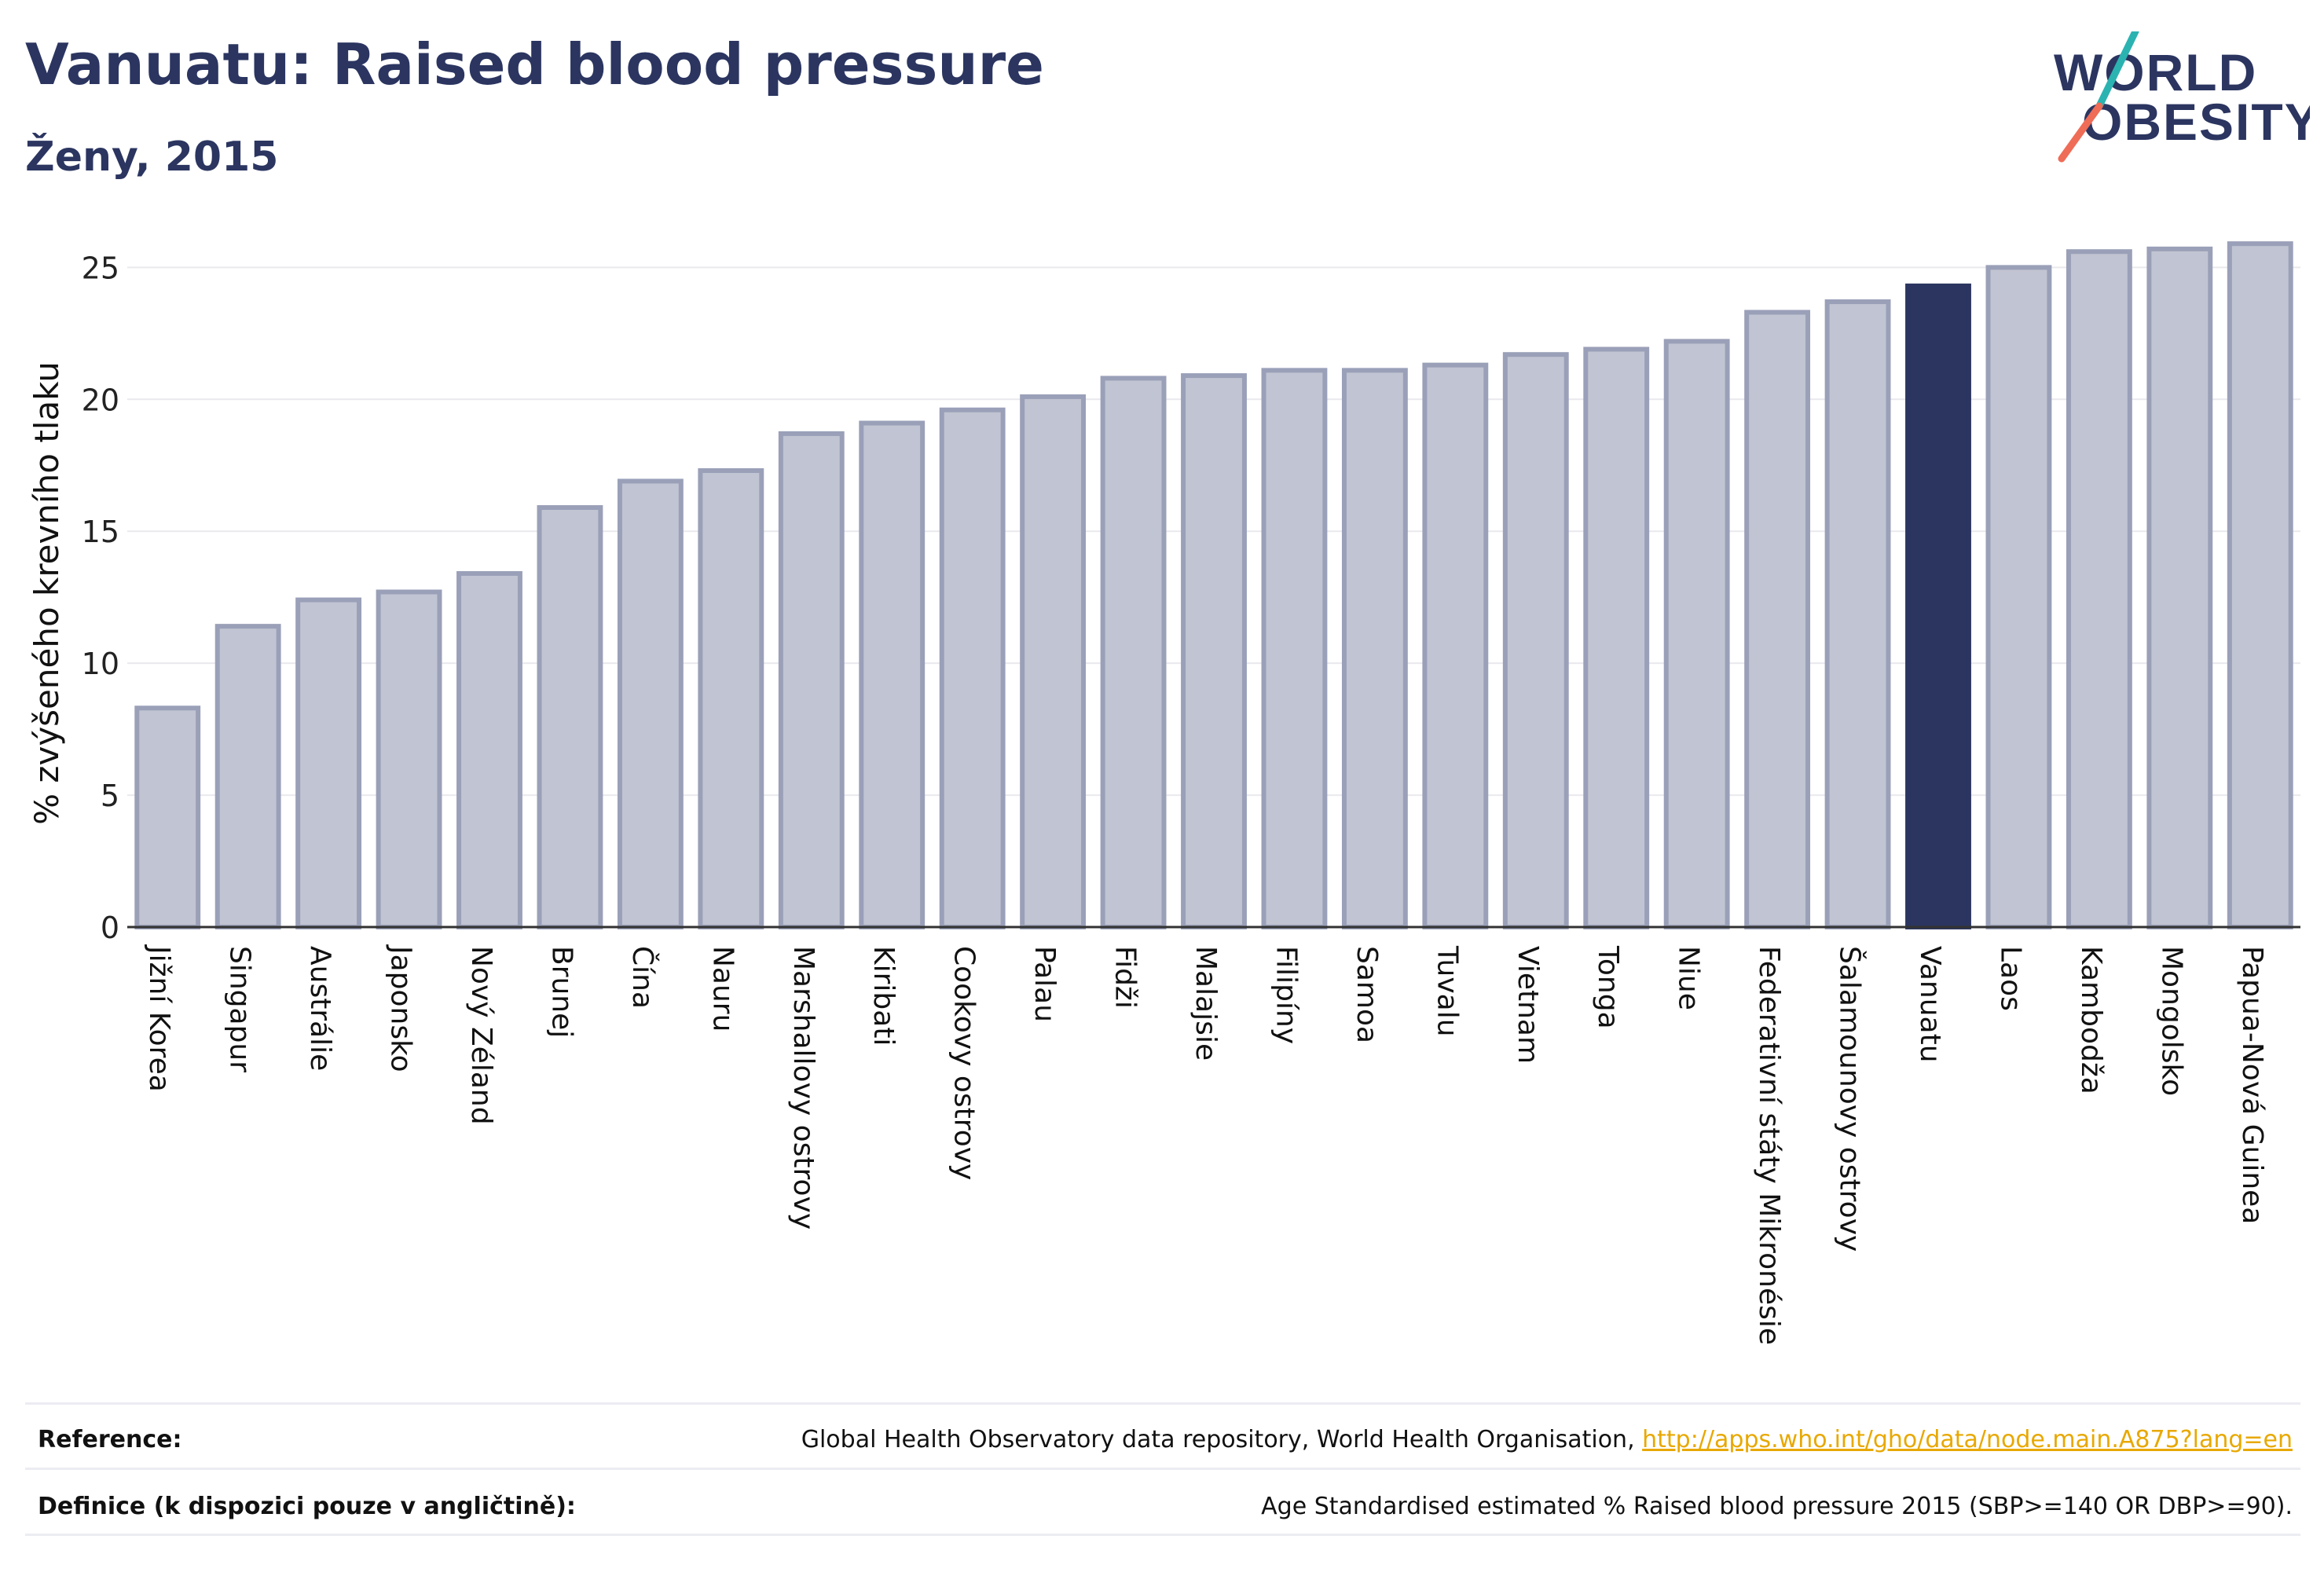 This screenshot has height=1576, width=2324. What do you see at coordinates (2091, 1020) in the screenshot?
I see `x-tick-label: Kambodža` at bounding box center [2091, 1020].